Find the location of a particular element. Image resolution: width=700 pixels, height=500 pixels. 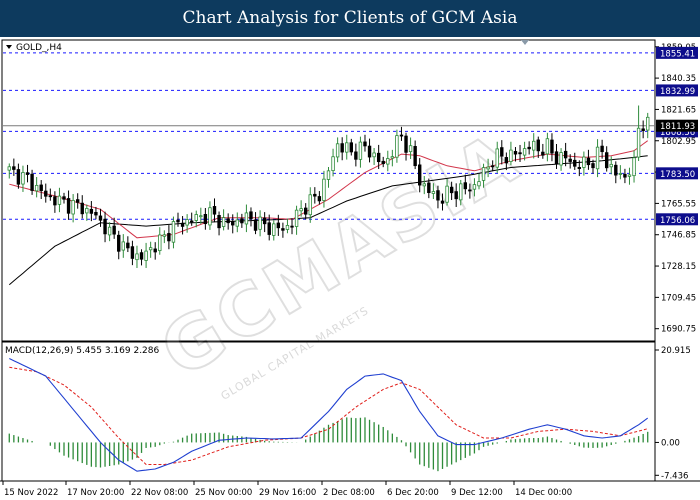

price-tick-label: 1765.55 is located at coordinates (678, 204).